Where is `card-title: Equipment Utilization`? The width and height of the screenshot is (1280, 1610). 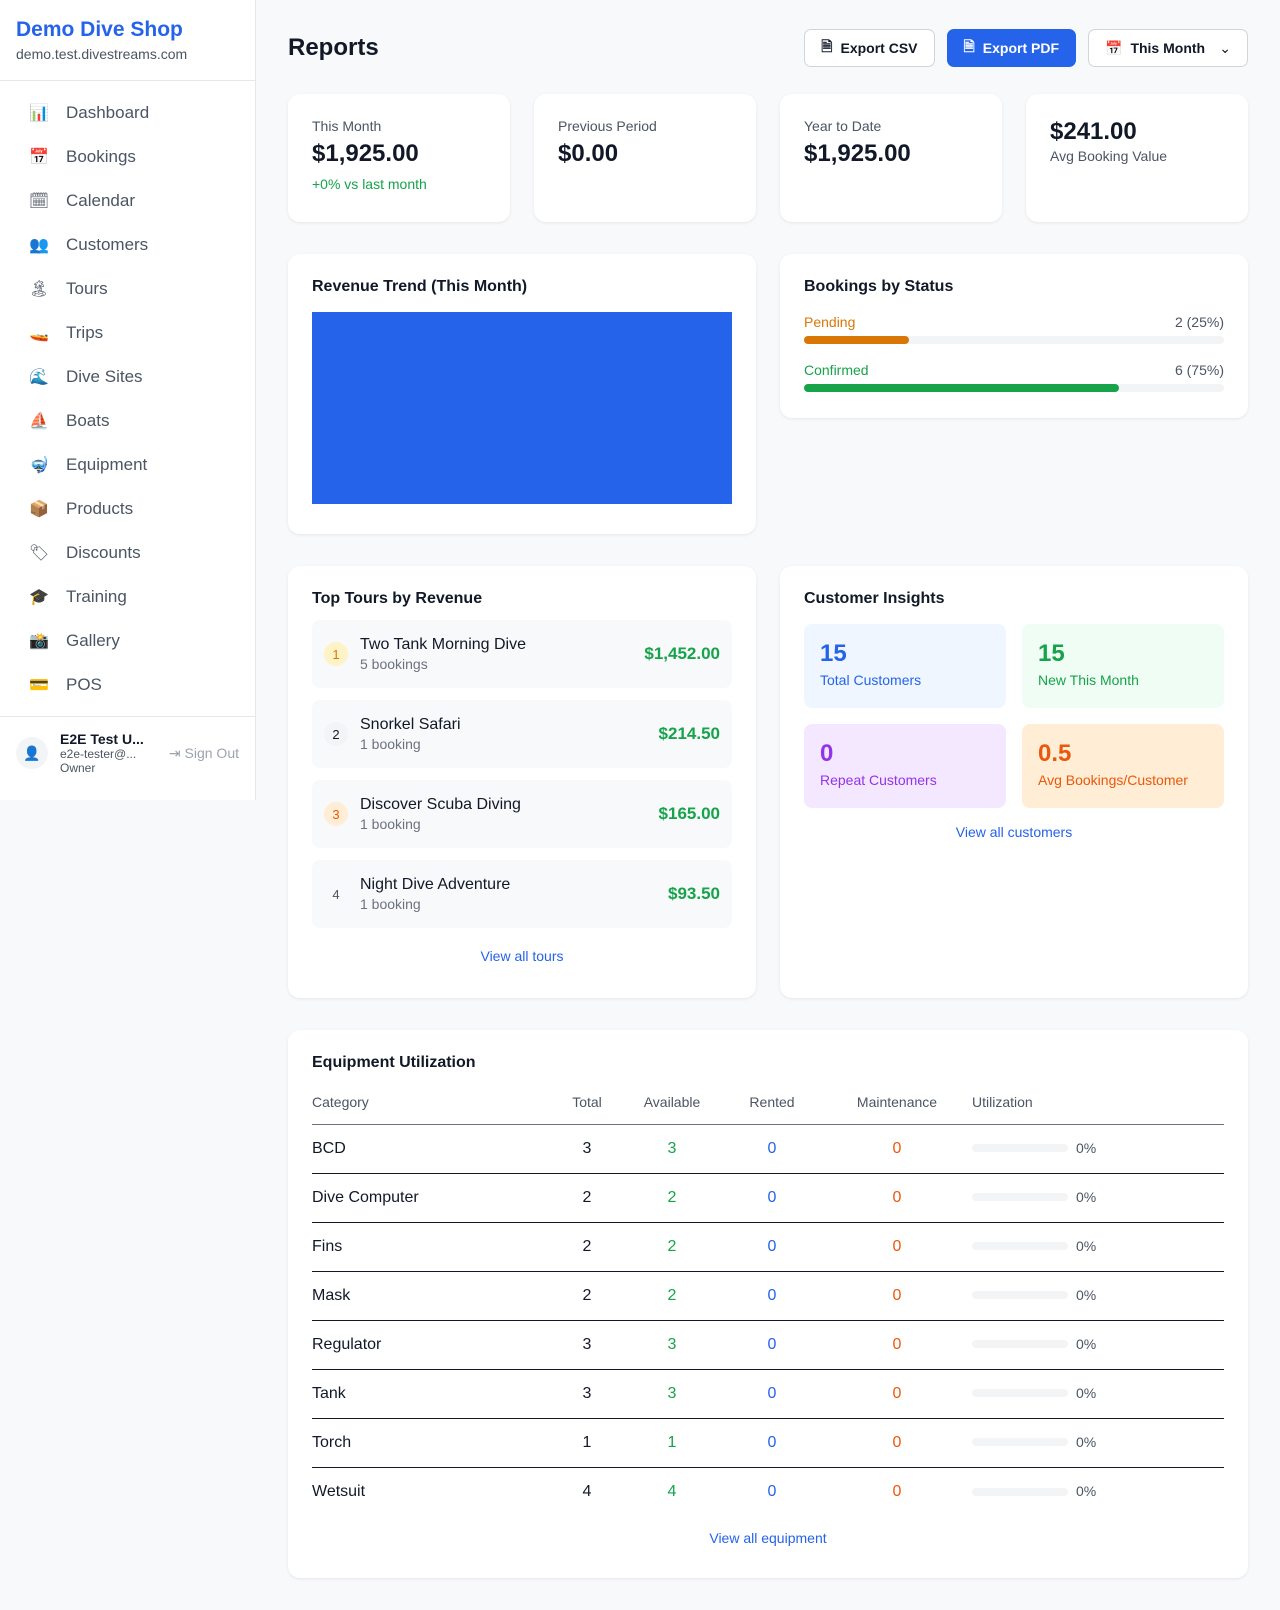 card-title: Equipment Utilization is located at coordinates (394, 1062).